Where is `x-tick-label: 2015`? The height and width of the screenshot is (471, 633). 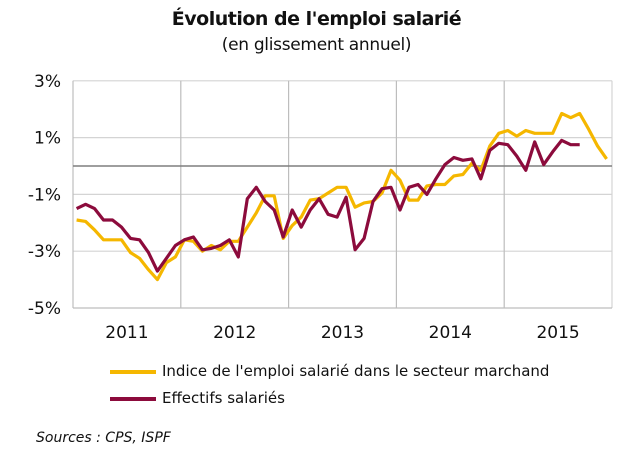 x-tick-label: 2015 is located at coordinates (557, 333).